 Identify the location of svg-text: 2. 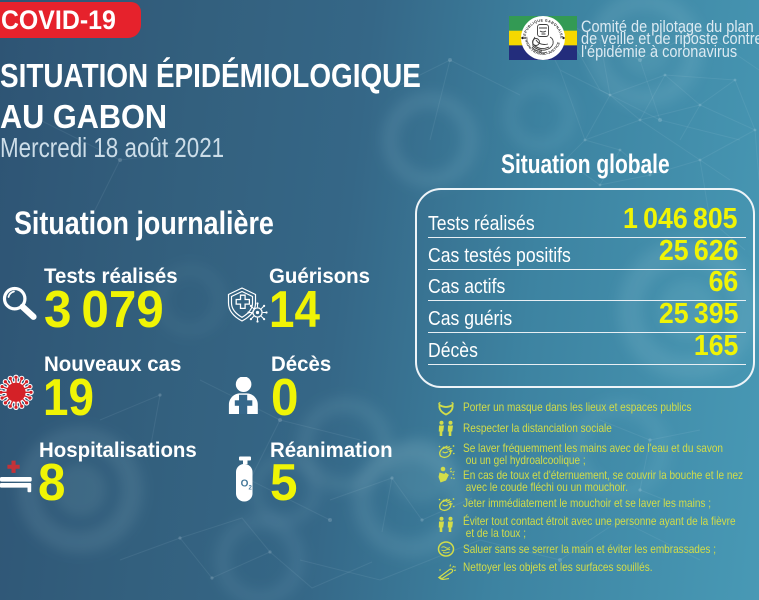
(251, 489).